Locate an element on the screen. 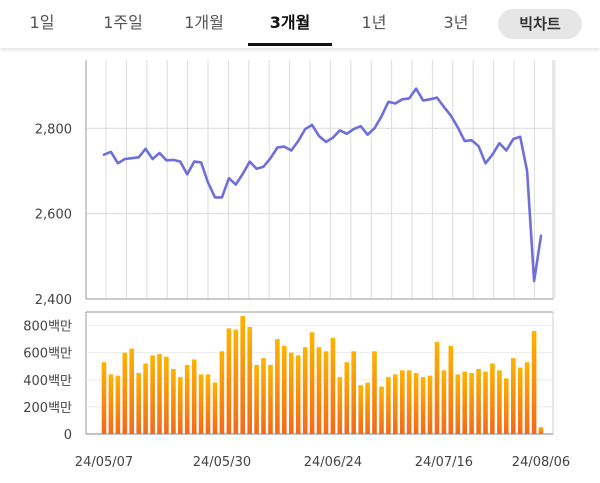 Image resolution: width=600 pixels, height=483 pixels. volume-ytick-label: 0 is located at coordinates (68, 435).